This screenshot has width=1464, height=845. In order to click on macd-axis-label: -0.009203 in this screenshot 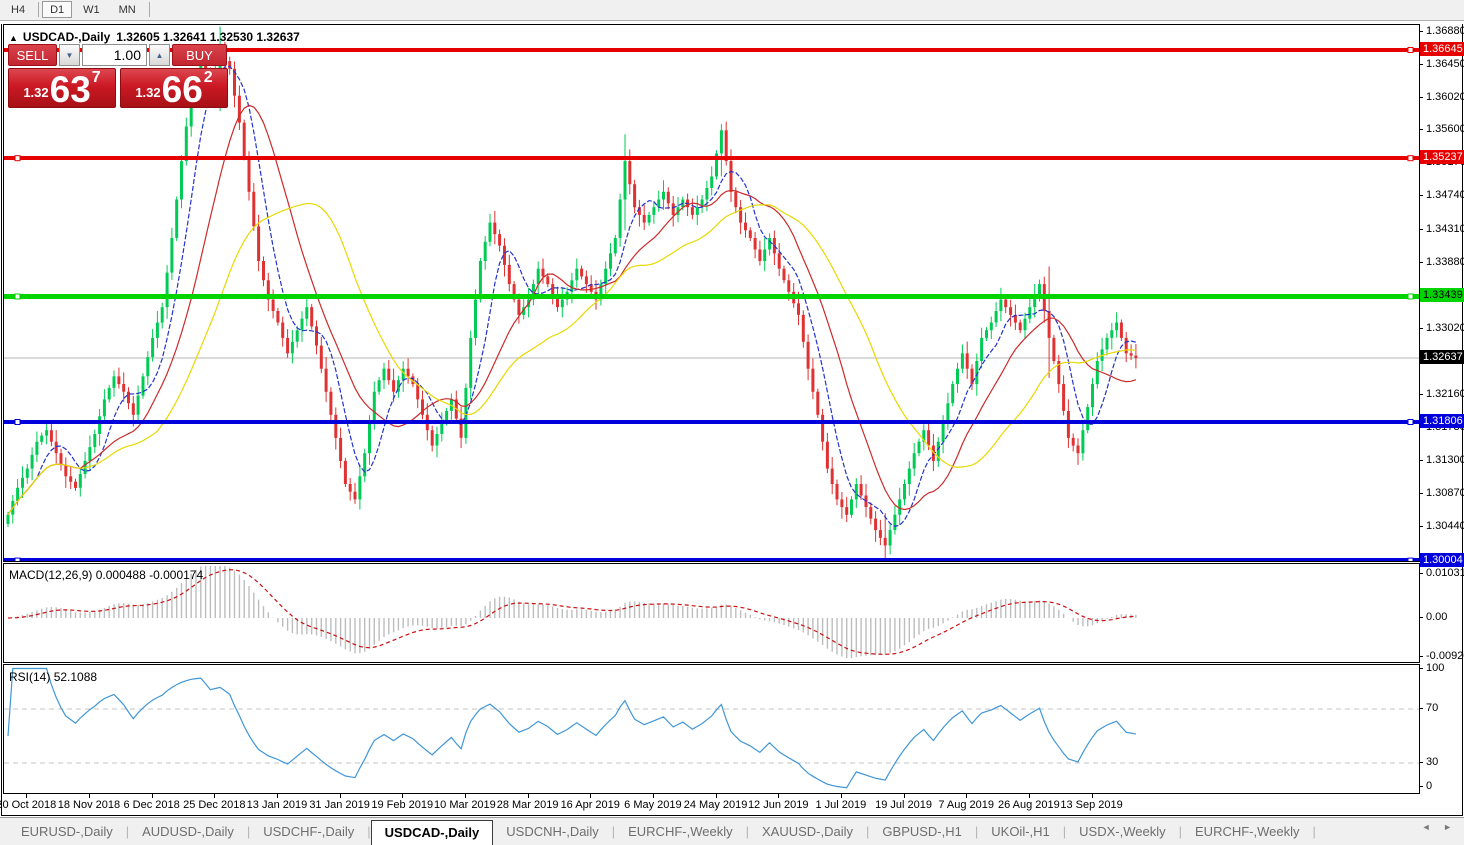, I will do `click(1445, 656)`.